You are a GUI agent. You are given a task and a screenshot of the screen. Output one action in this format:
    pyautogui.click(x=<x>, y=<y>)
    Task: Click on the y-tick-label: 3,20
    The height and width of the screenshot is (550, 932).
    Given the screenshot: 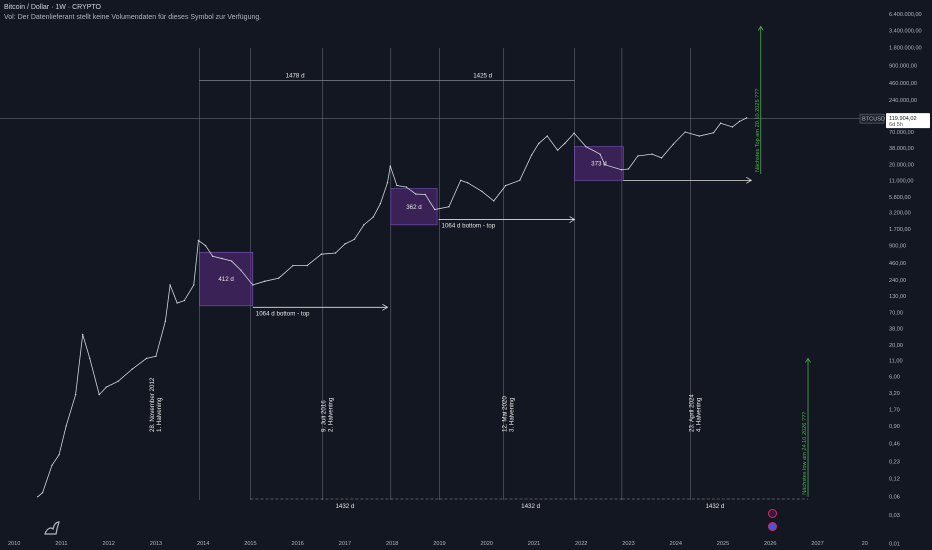 What is the action you would take?
    pyautogui.click(x=894, y=394)
    